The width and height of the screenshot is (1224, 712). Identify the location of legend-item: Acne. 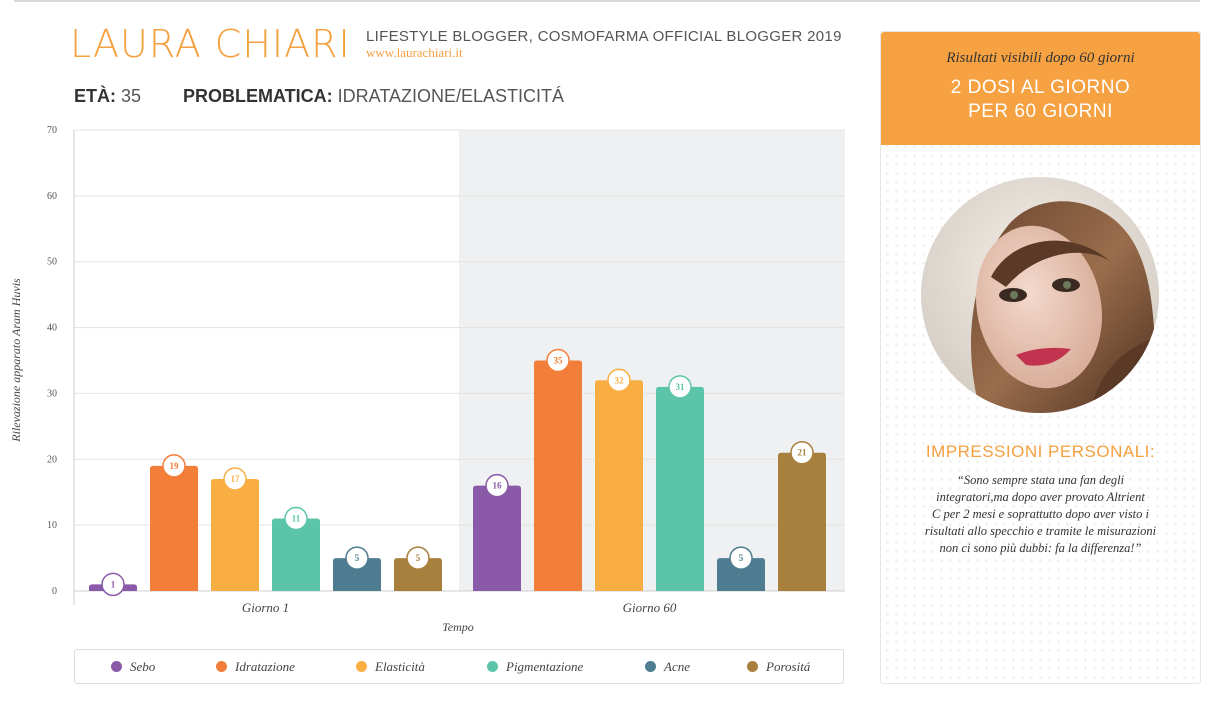
(667, 667).